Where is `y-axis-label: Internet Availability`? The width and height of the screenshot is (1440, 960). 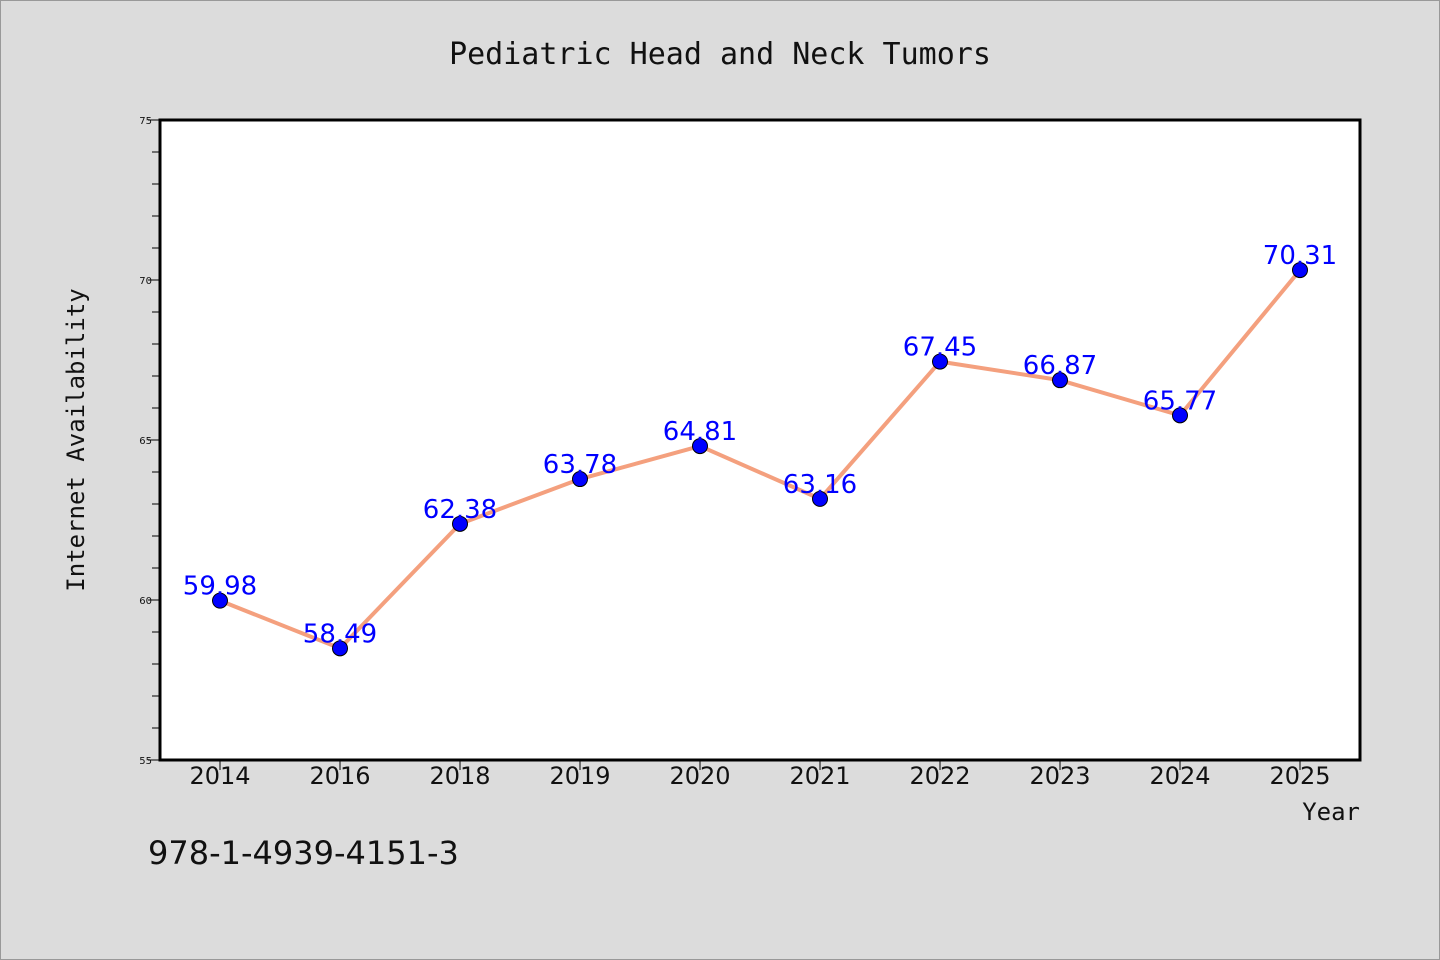 y-axis-label: Internet Availability is located at coordinates (76, 439).